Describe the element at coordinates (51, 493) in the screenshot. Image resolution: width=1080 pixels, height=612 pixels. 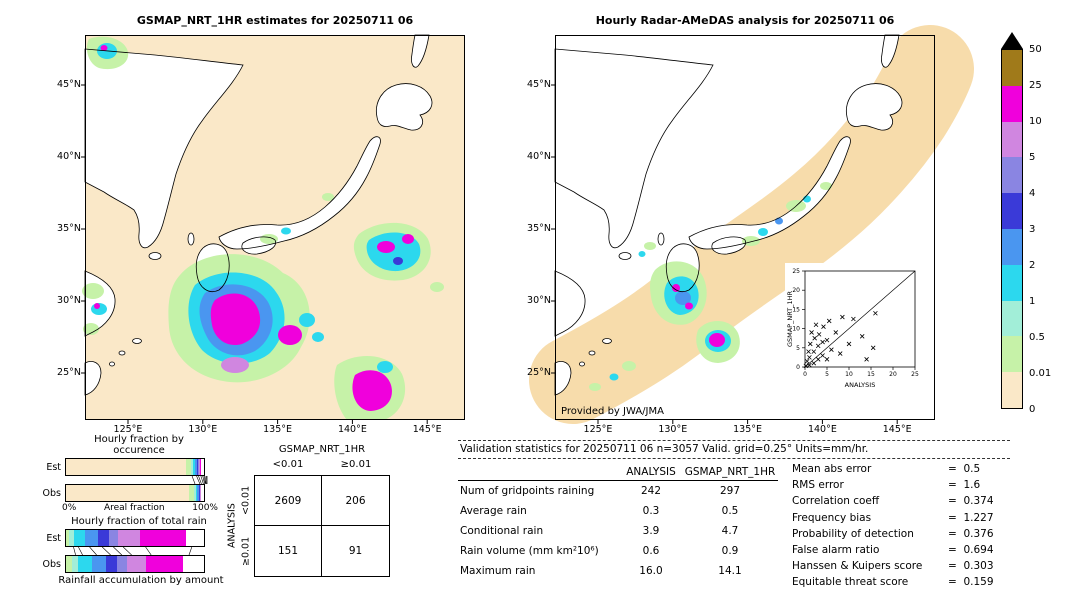
I see `row-label-obs: Obs` at that location.